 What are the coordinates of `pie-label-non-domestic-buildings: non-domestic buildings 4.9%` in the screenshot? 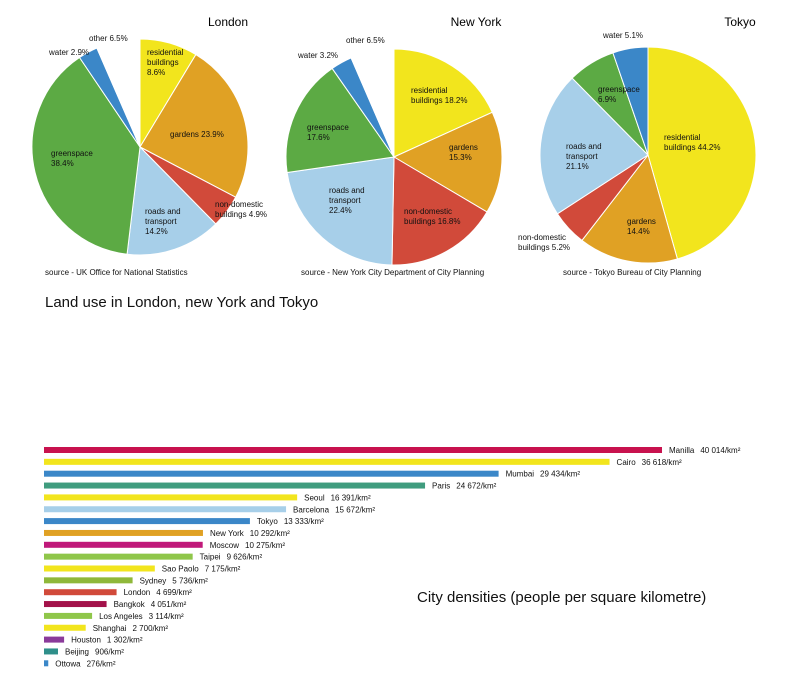 It's located at (241, 209).